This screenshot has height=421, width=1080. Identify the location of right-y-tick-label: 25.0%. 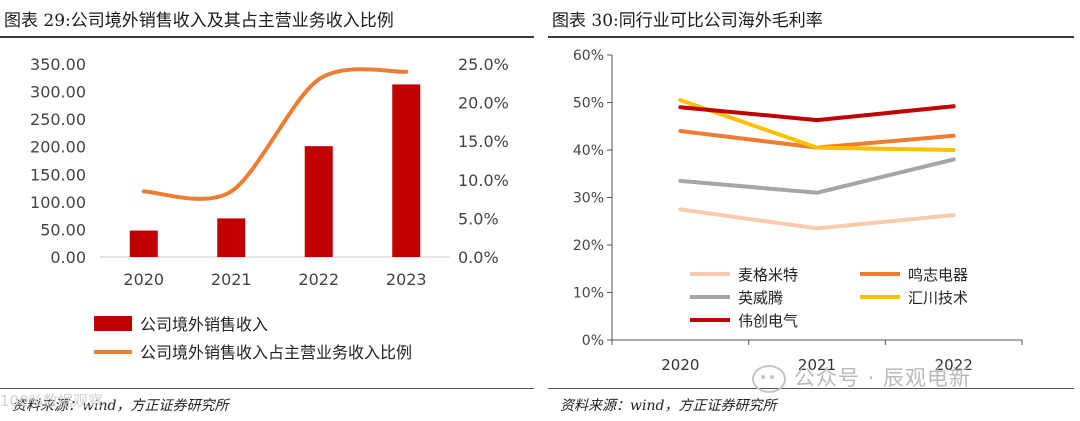
(483, 64).